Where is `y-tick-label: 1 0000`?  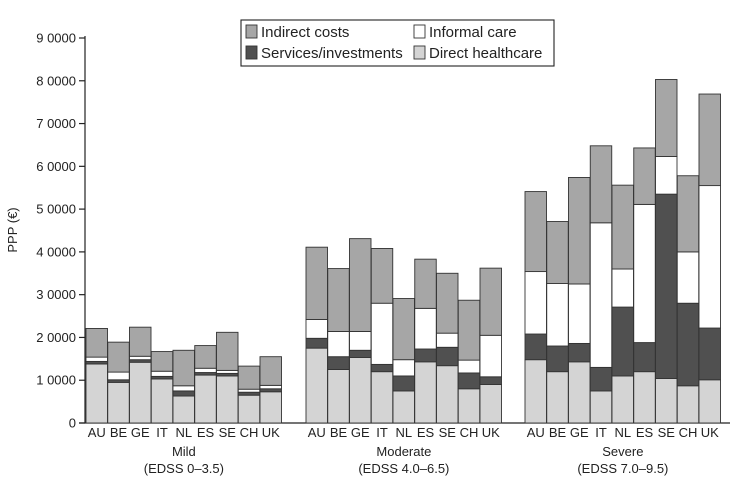 y-tick-label: 1 0000 is located at coordinates (56, 380).